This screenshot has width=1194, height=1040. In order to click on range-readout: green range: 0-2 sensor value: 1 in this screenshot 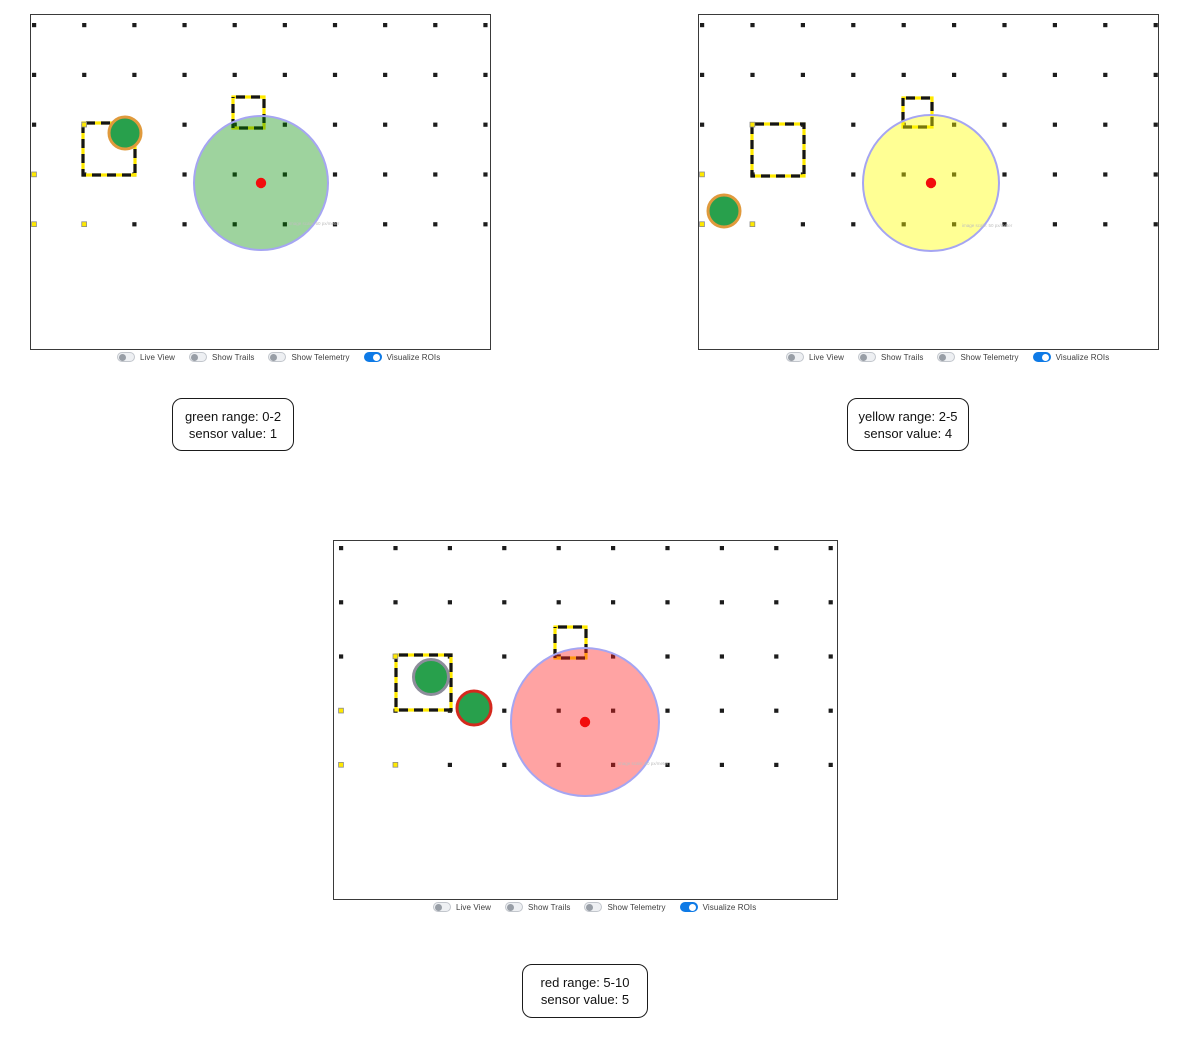, I will do `click(233, 424)`.